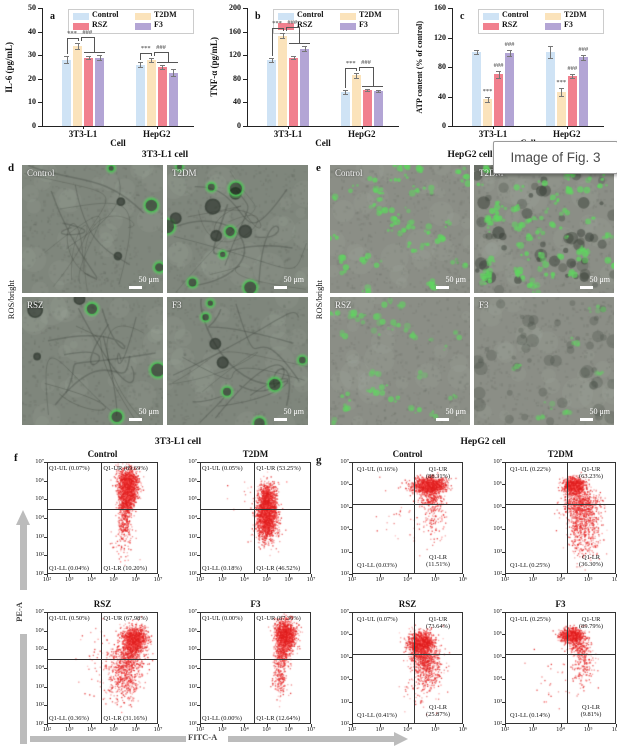 The image size is (617, 746). What do you see at coordinates (572, 100) in the screenshot?
I see `bar-rsz-hepg2` at bounding box center [572, 100].